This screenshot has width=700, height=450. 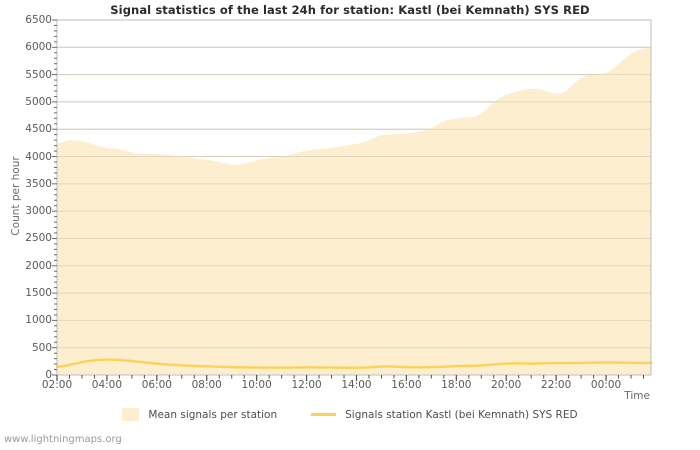 What do you see at coordinates (57, 385) in the screenshot?
I see `x-tick-label: 02:00` at bounding box center [57, 385].